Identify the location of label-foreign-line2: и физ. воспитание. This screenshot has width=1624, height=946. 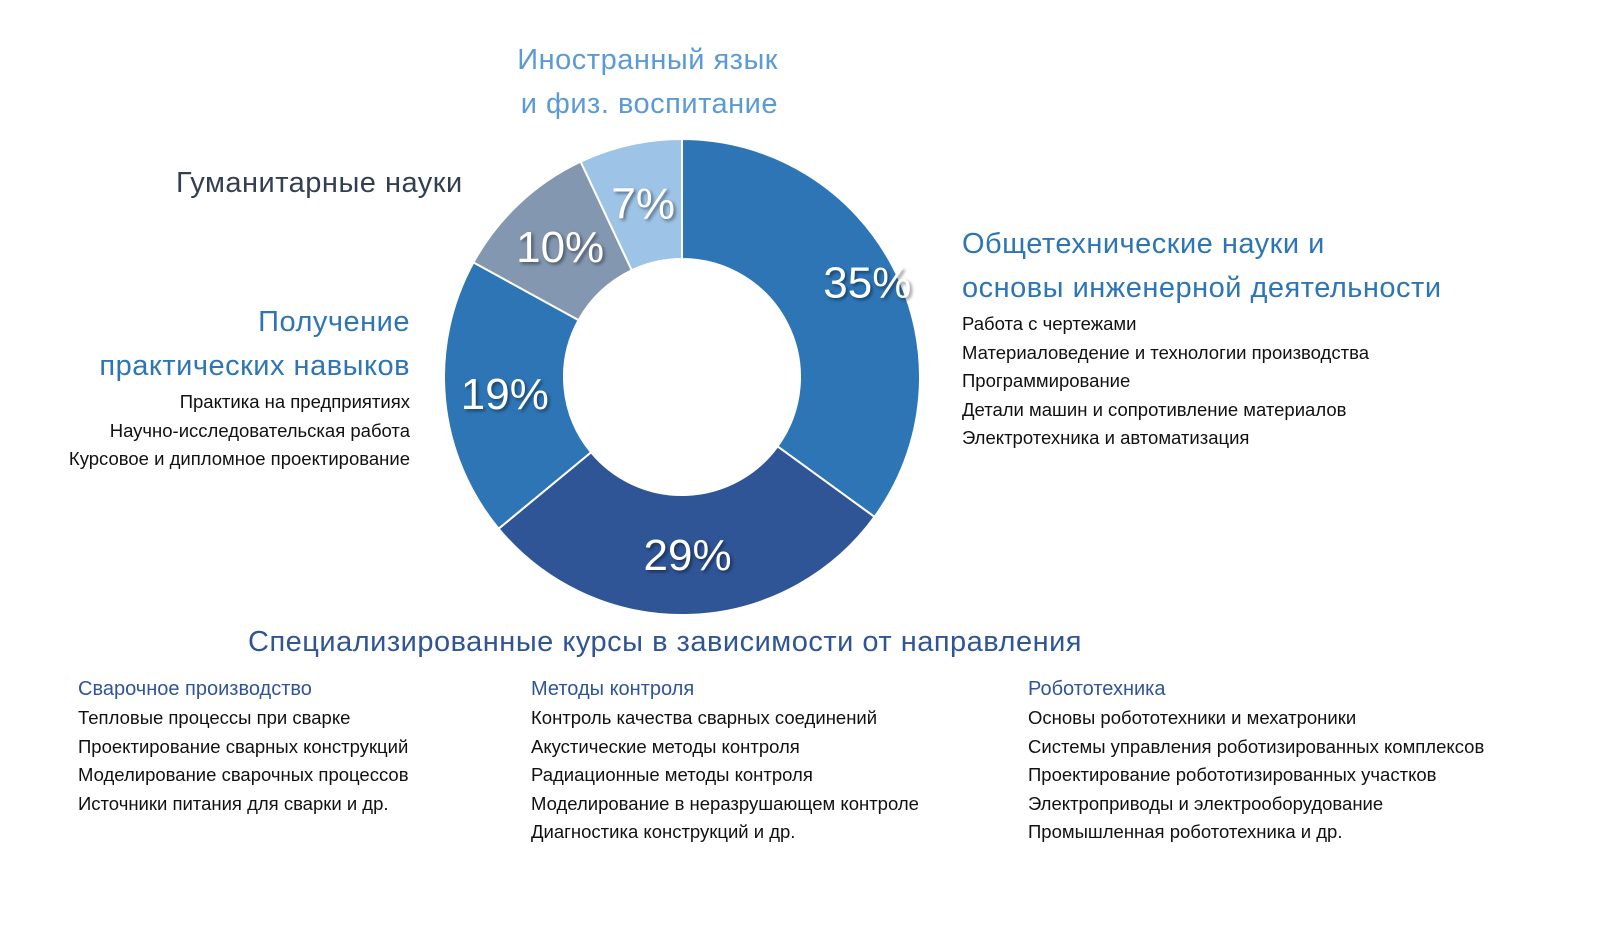
(649, 104).